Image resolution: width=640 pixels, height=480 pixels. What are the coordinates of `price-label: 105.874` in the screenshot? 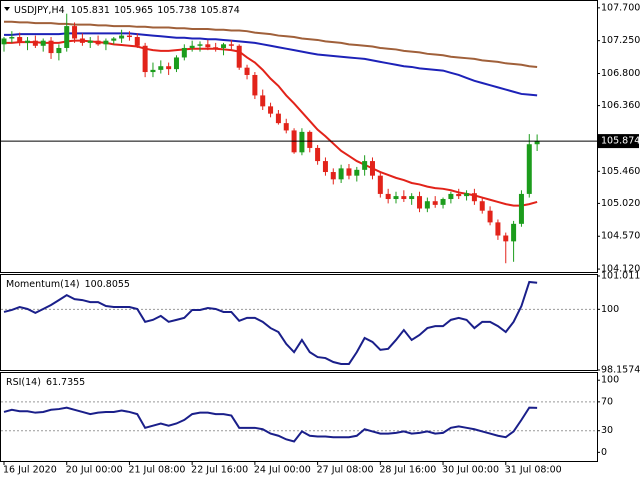 It's located at (620, 141).